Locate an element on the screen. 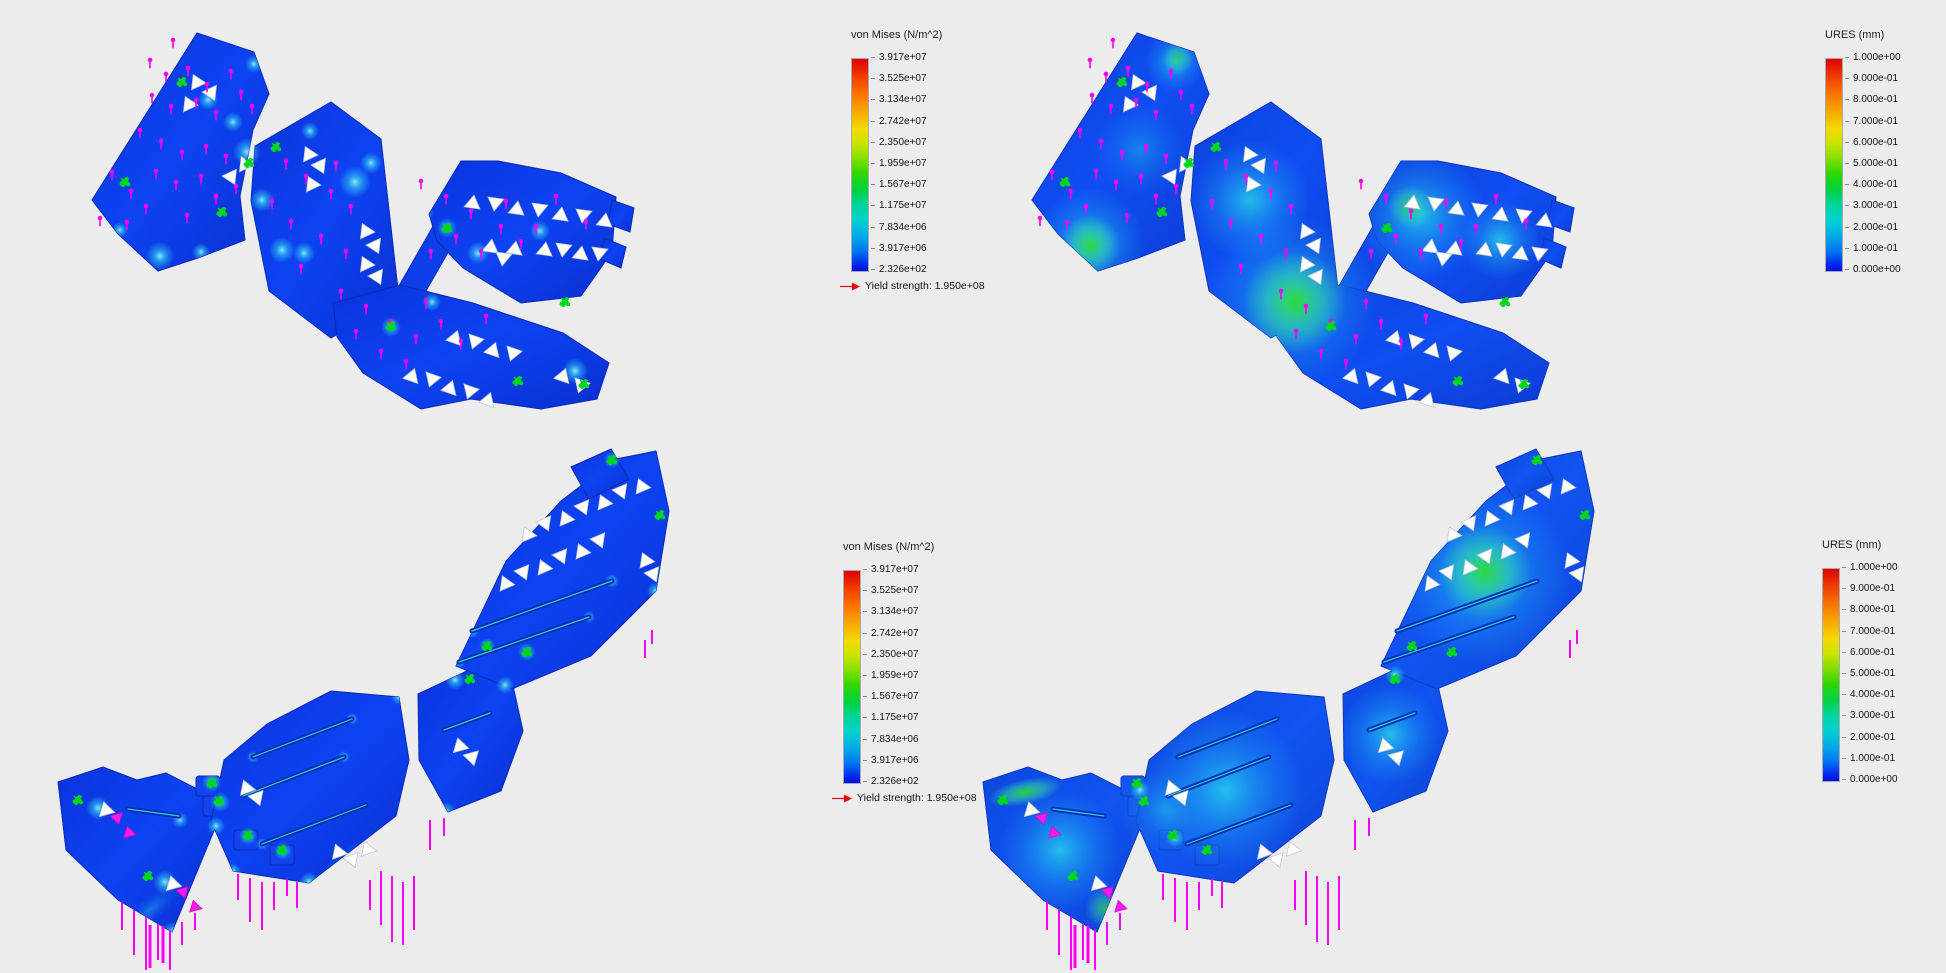 This screenshot has height=973, width=1946. fea-model-ures-top-view is located at coordinates (1303, 221).